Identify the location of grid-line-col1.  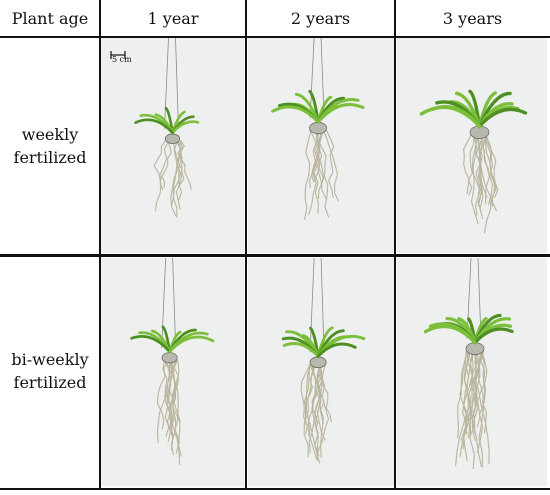
(100, 245).